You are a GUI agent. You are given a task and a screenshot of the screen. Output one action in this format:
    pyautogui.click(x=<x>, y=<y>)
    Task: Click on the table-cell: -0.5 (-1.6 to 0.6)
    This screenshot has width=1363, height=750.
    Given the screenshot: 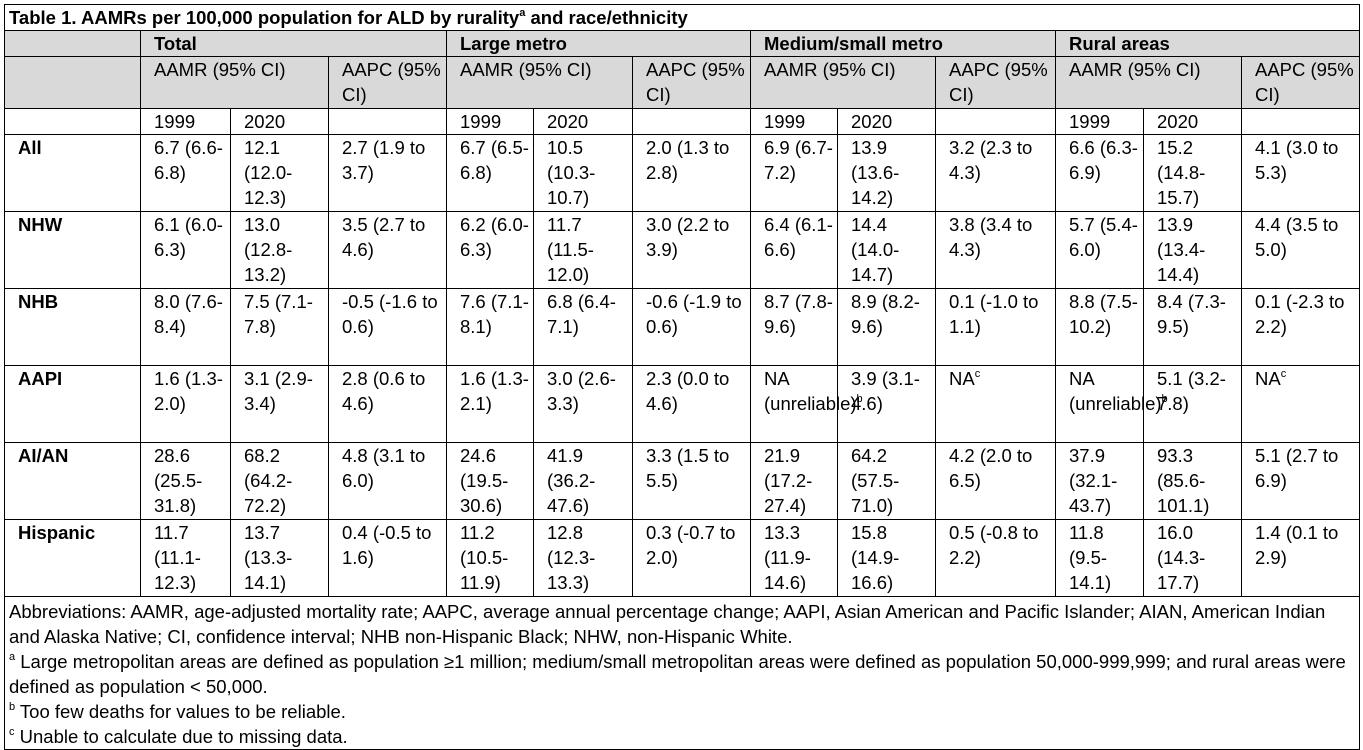 What is the action you would take?
    pyautogui.click(x=387, y=327)
    